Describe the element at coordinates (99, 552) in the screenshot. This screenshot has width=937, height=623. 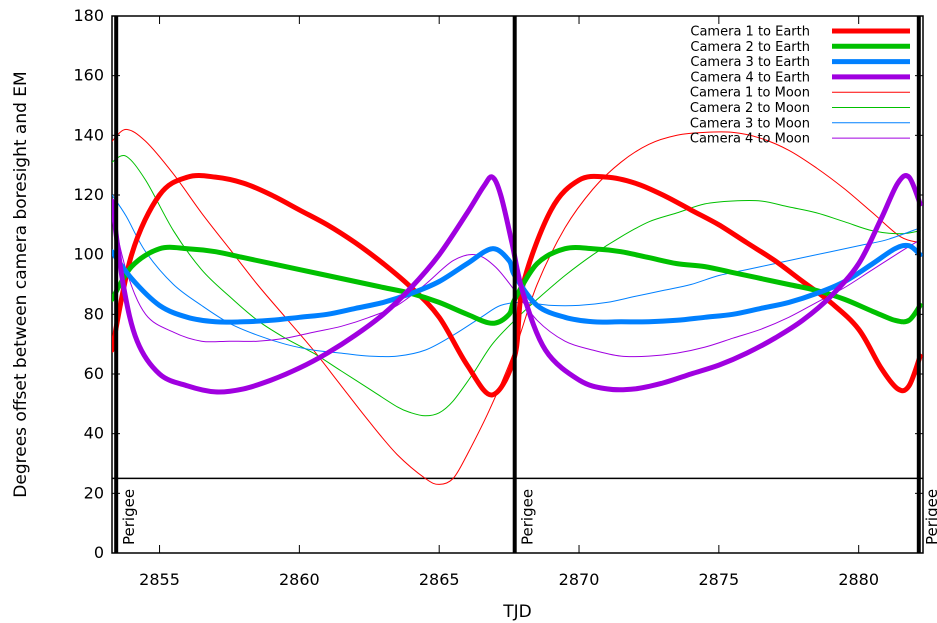
I see `y-tick-label: 0` at that location.